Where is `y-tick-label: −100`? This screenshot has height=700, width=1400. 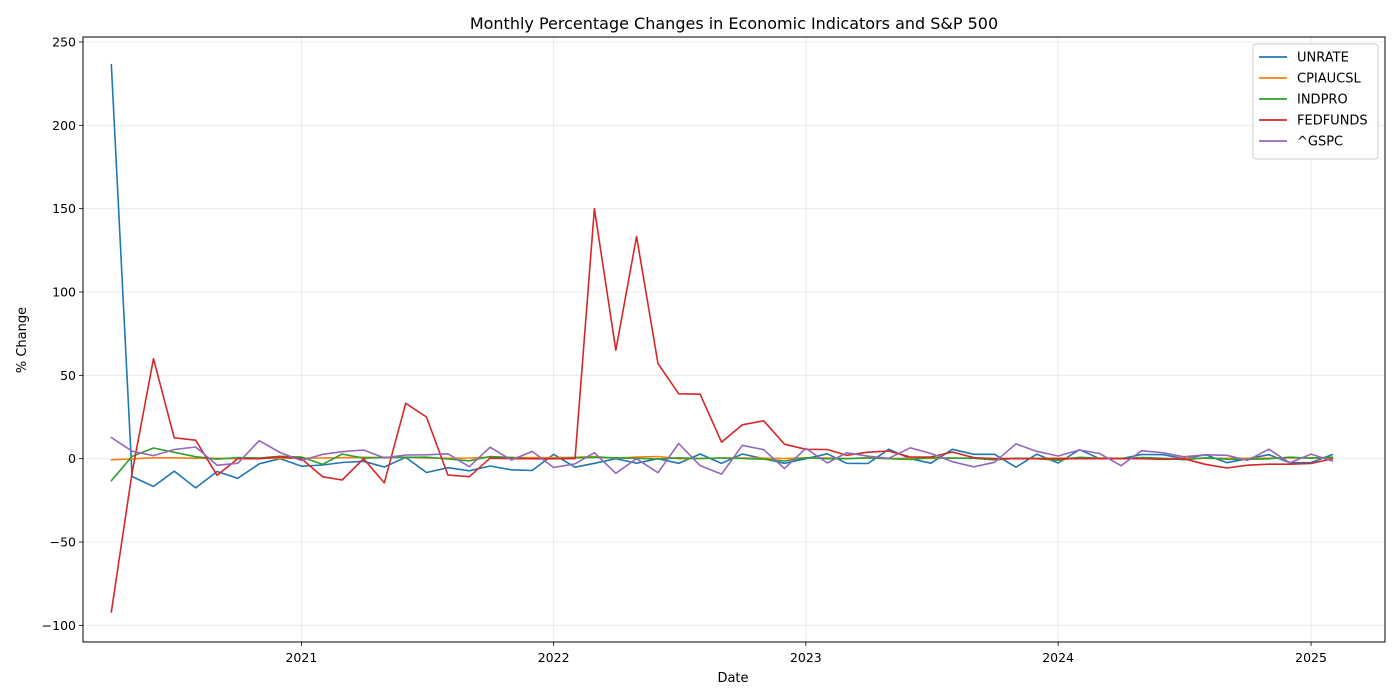 y-tick-label: −100 is located at coordinates (59, 625).